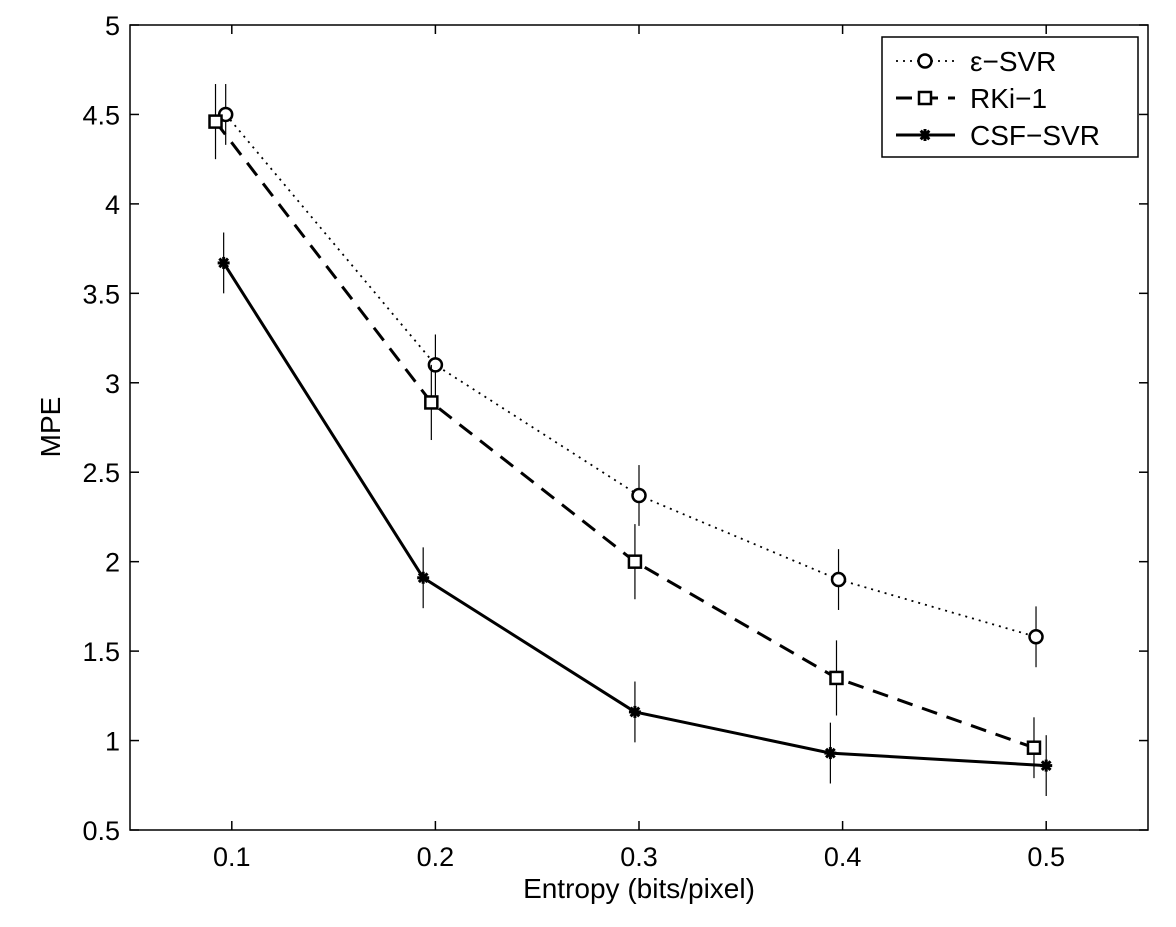  What do you see at coordinates (112, 26) in the screenshot?
I see `y-tick-label: 5` at bounding box center [112, 26].